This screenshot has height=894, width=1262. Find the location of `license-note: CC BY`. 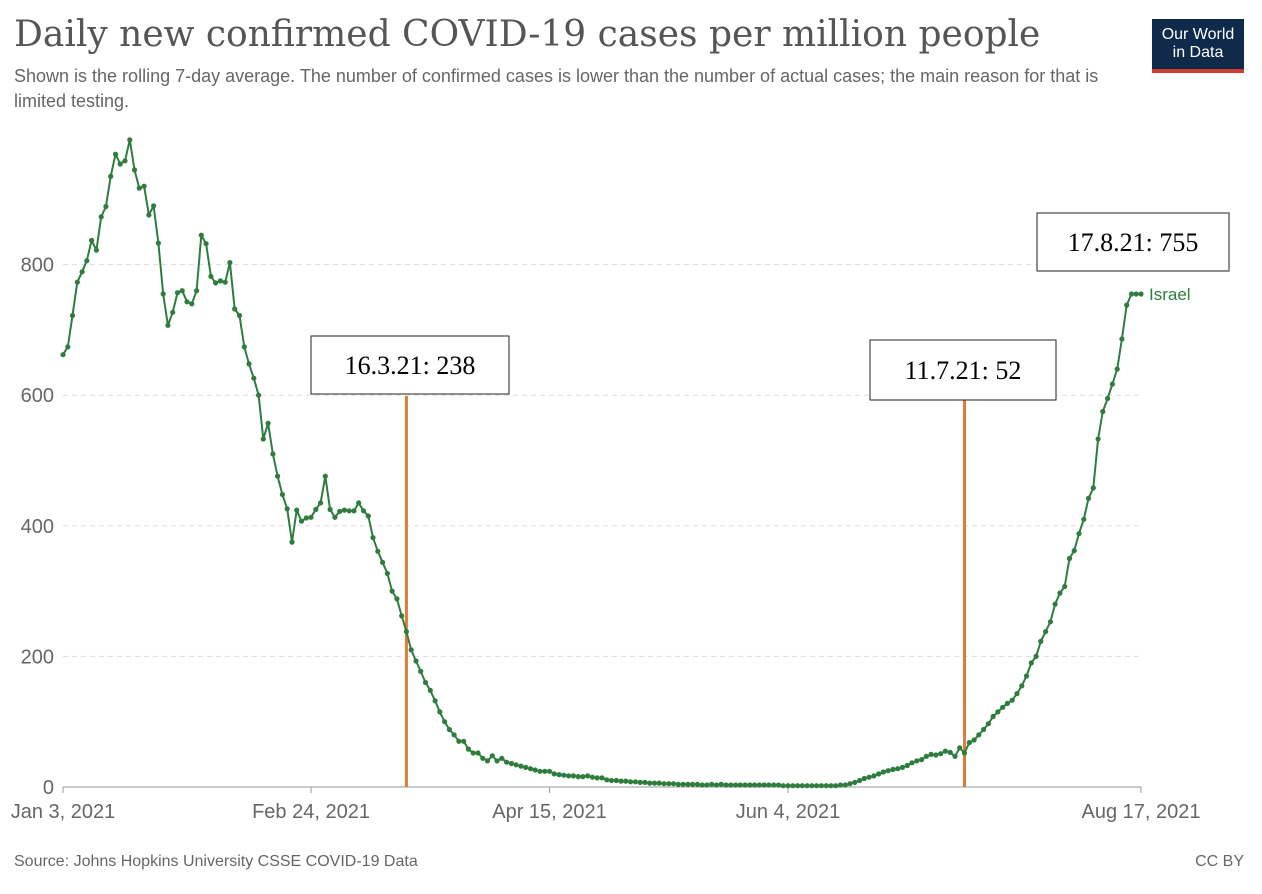

license-note: CC BY is located at coordinates (1219, 861).